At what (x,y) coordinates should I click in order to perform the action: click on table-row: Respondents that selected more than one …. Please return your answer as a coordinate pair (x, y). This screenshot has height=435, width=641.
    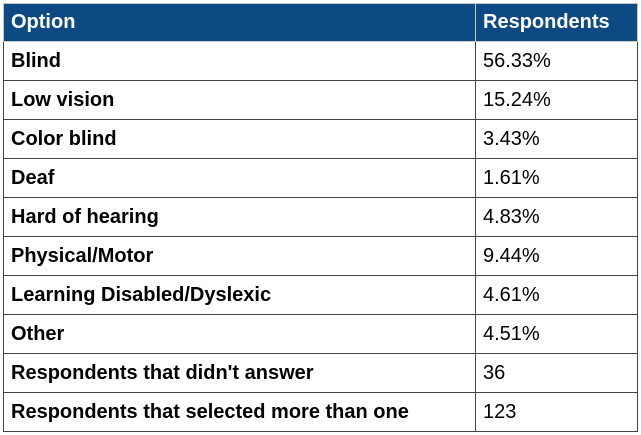
    Looking at the image, I should click on (320, 412).